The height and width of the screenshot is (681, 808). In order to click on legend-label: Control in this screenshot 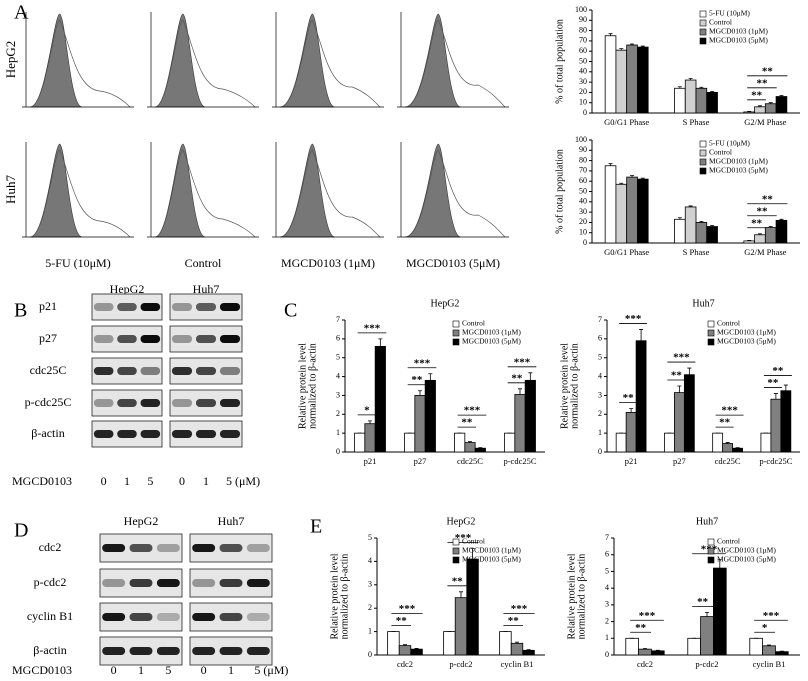, I will do `click(720, 152)`.